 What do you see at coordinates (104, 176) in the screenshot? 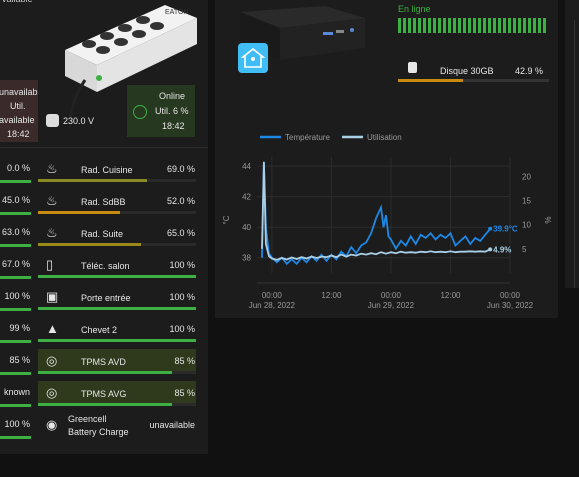
I see `device-row: 0.0 % ♨ Rad. Cuisine 69.0 %` at bounding box center [104, 176].